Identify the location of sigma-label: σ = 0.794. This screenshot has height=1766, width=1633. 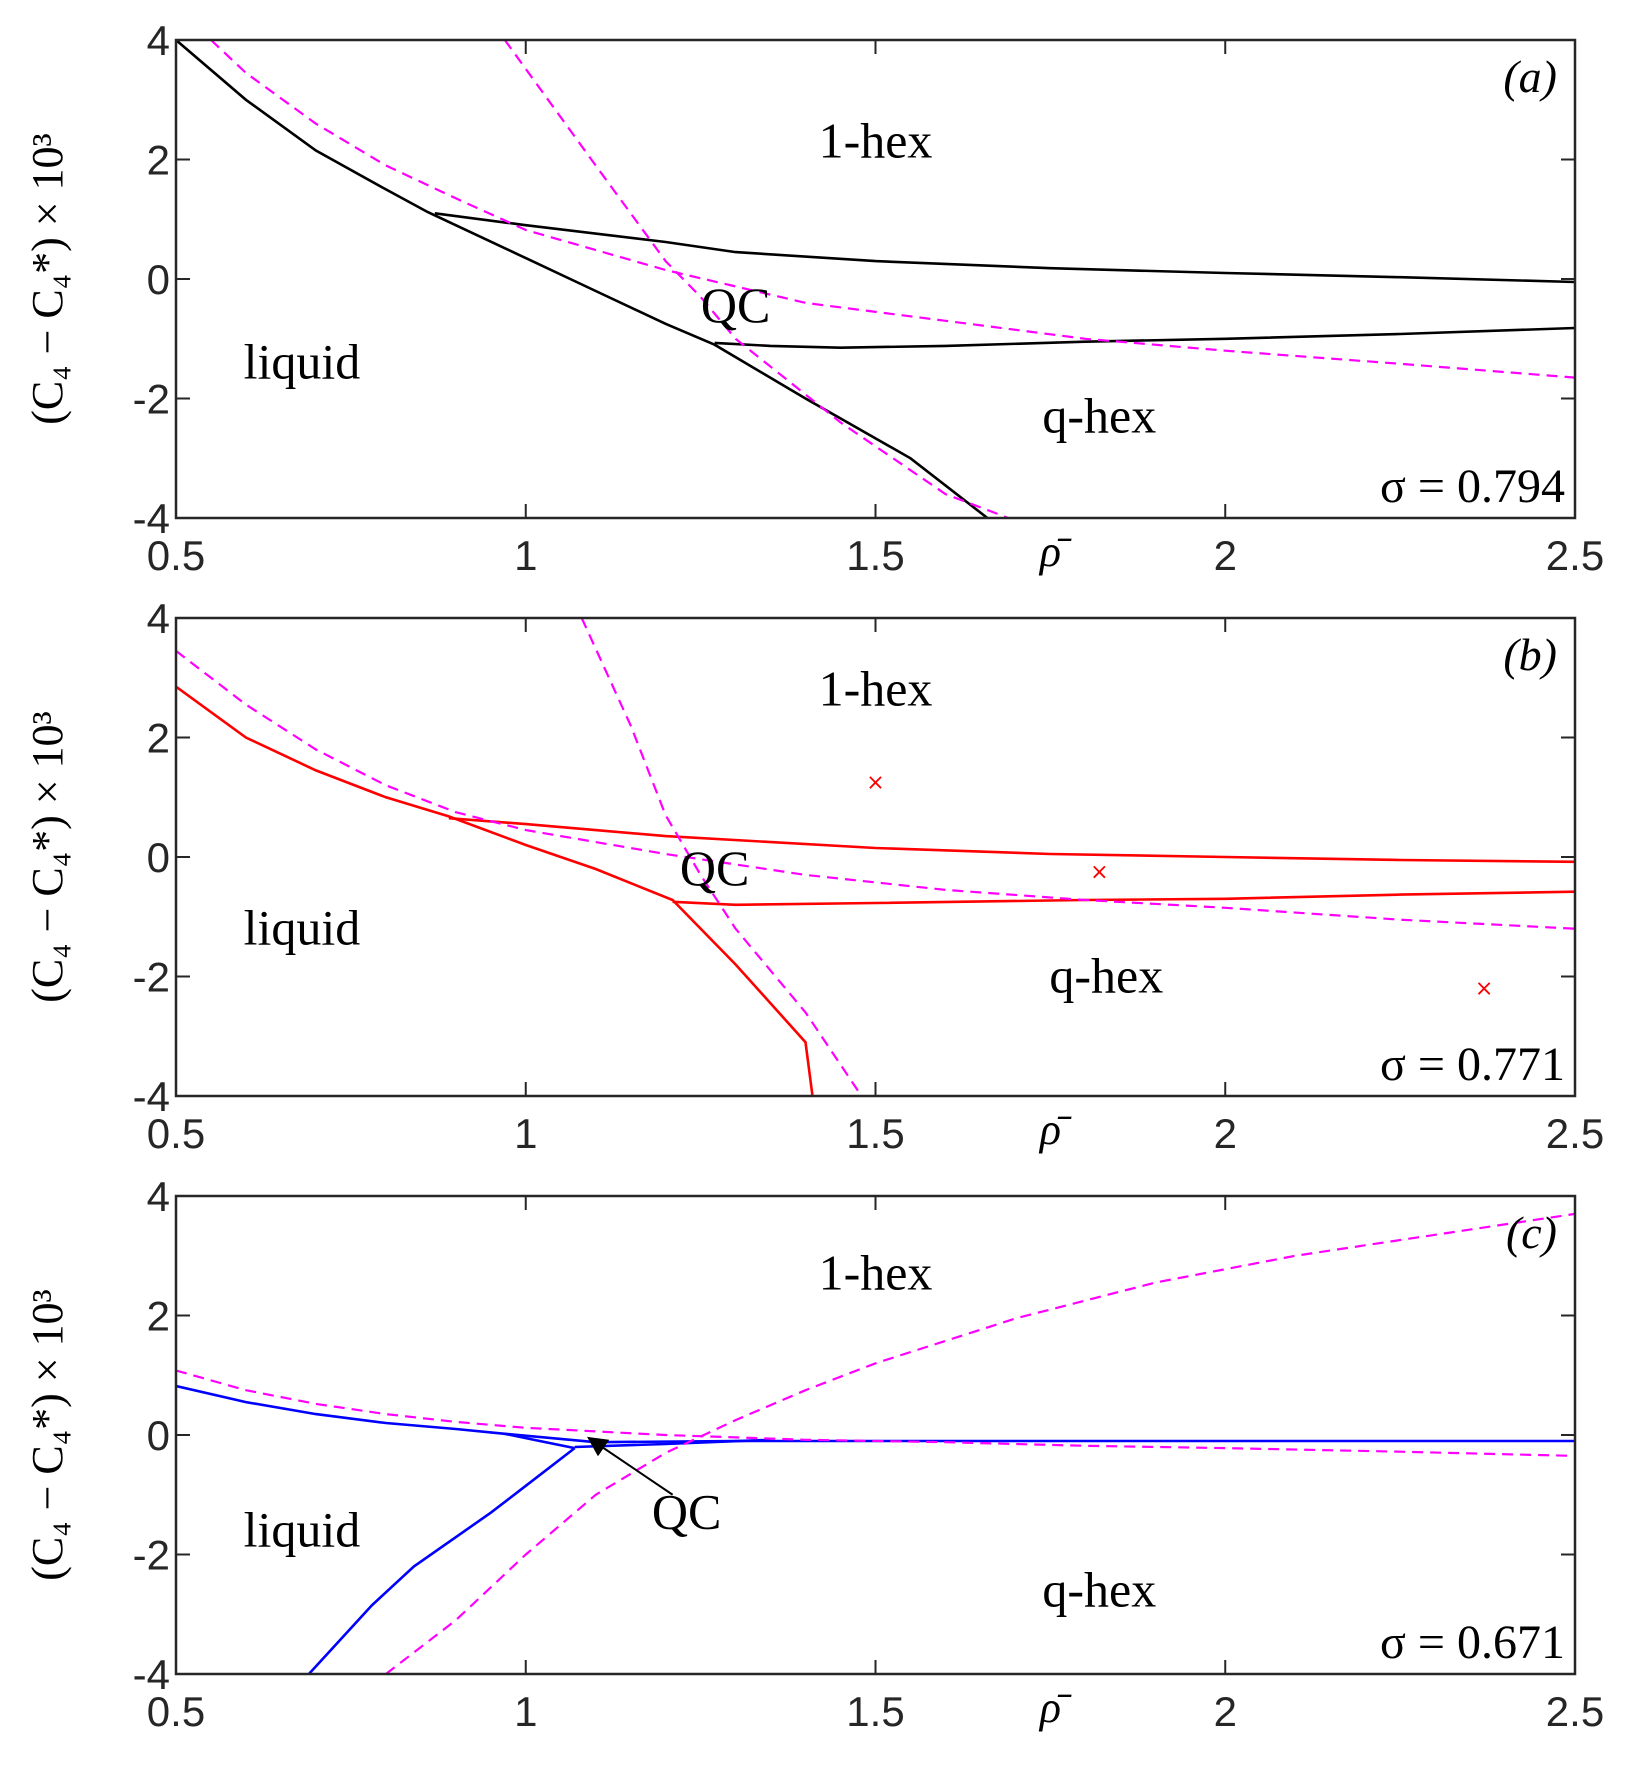
(1472, 486).